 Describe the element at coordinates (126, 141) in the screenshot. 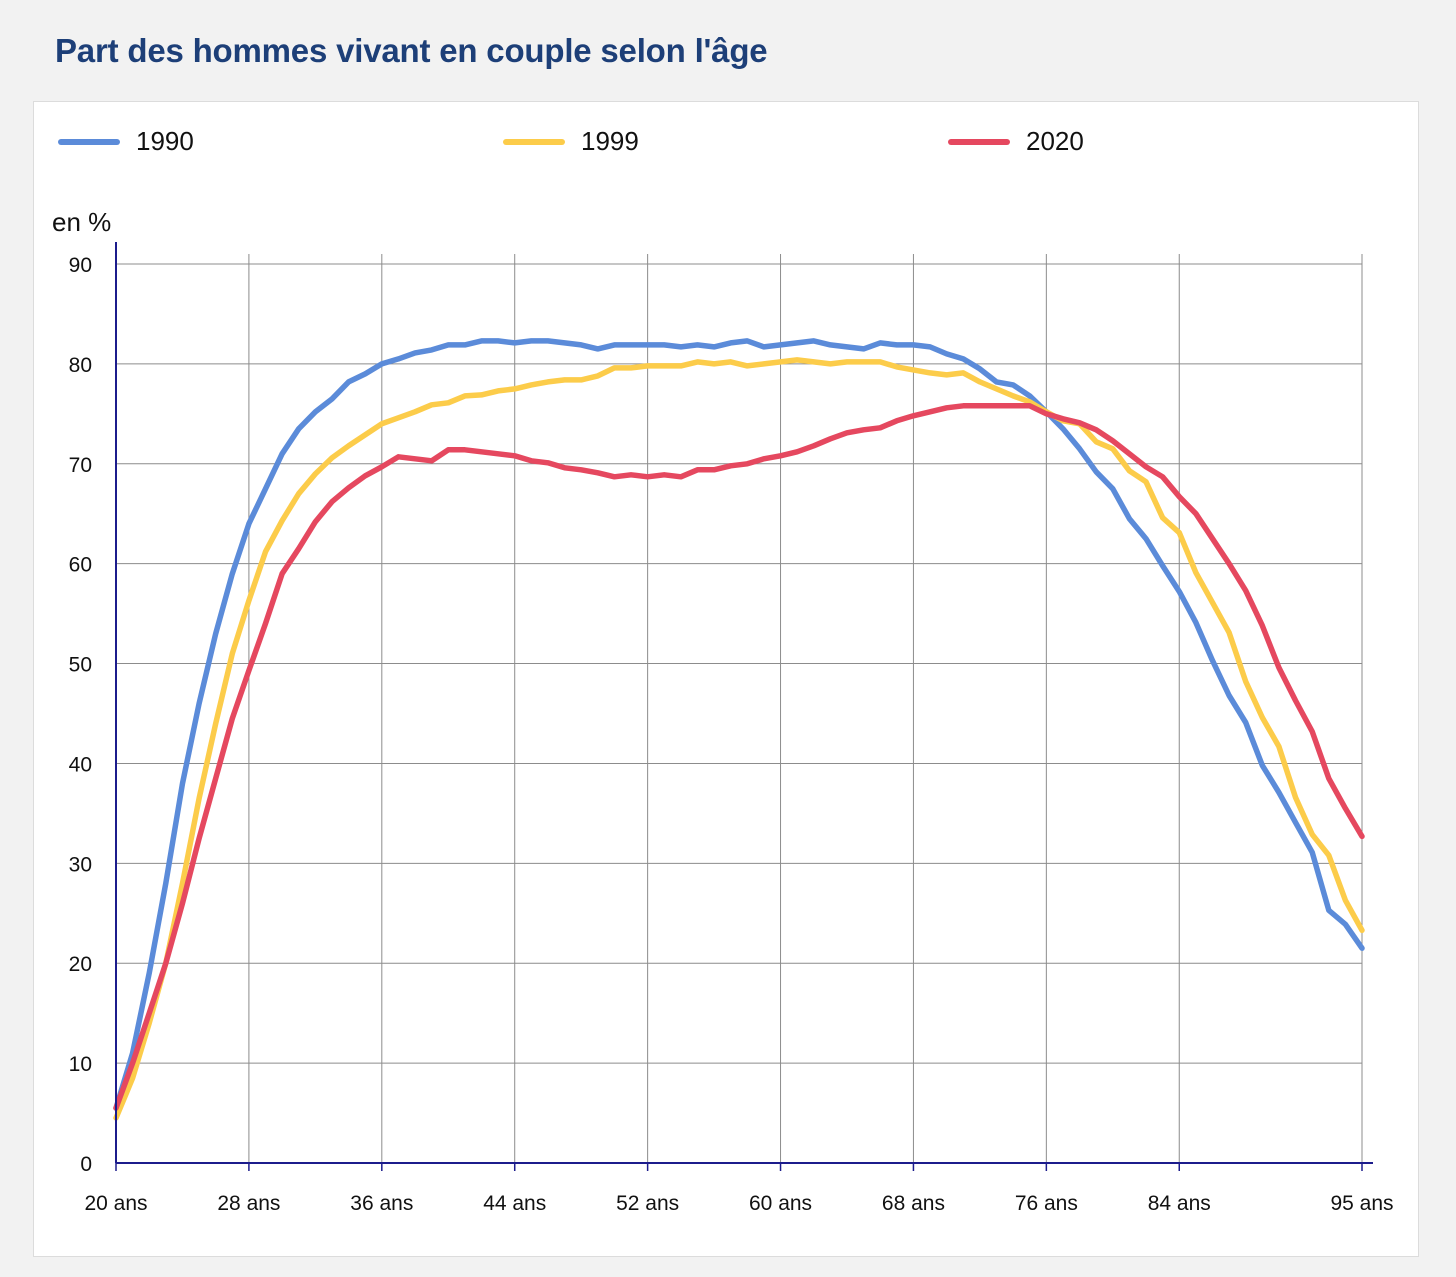

I see `legend-item-1990: 1990` at that location.